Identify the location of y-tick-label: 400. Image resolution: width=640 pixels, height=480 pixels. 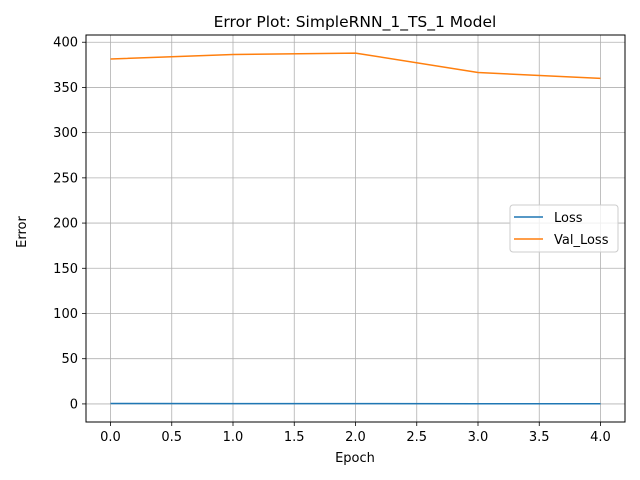
(65, 43).